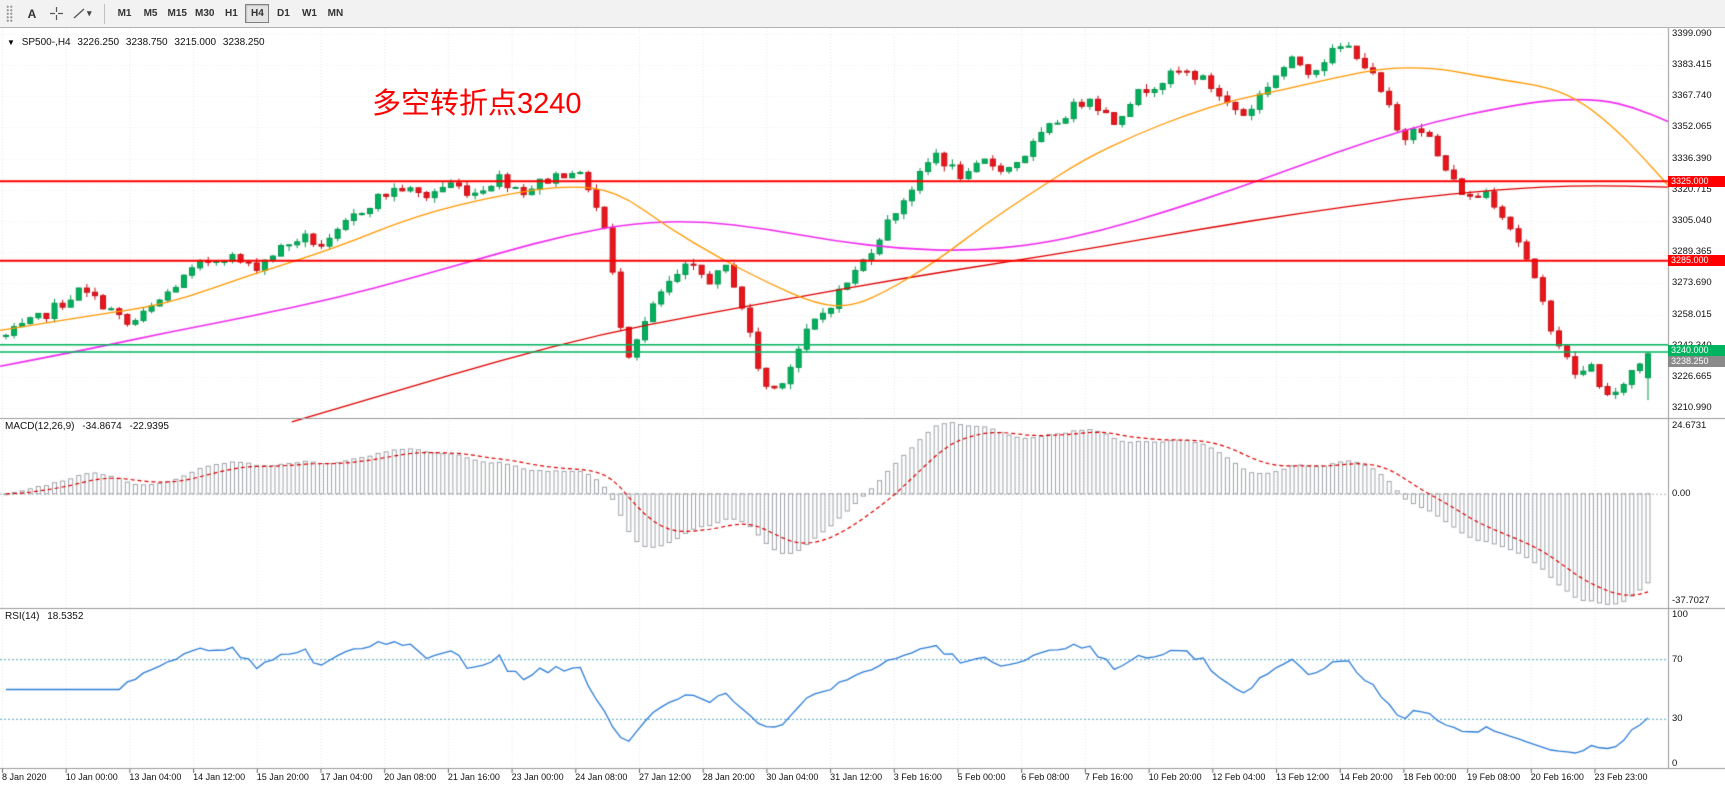 The width and height of the screenshot is (1725, 794). I want to click on time-axis-label: 5 Feb 00:00, so click(981, 777).